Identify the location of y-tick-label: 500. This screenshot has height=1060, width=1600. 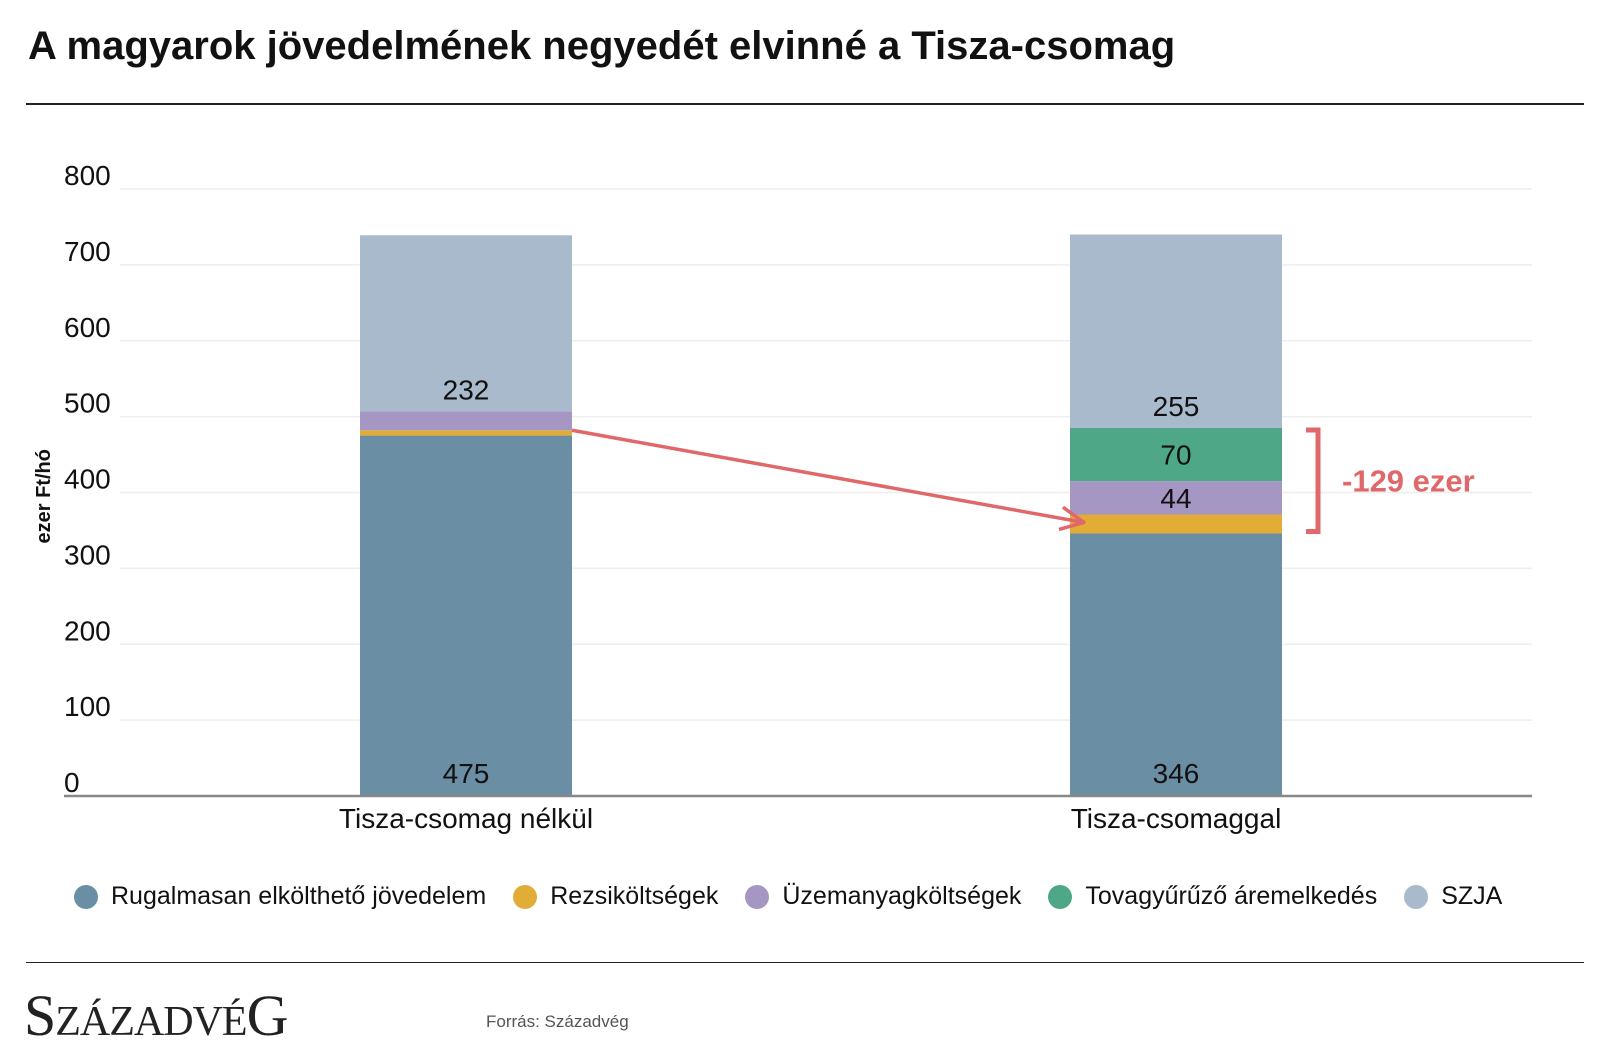
(87, 403).